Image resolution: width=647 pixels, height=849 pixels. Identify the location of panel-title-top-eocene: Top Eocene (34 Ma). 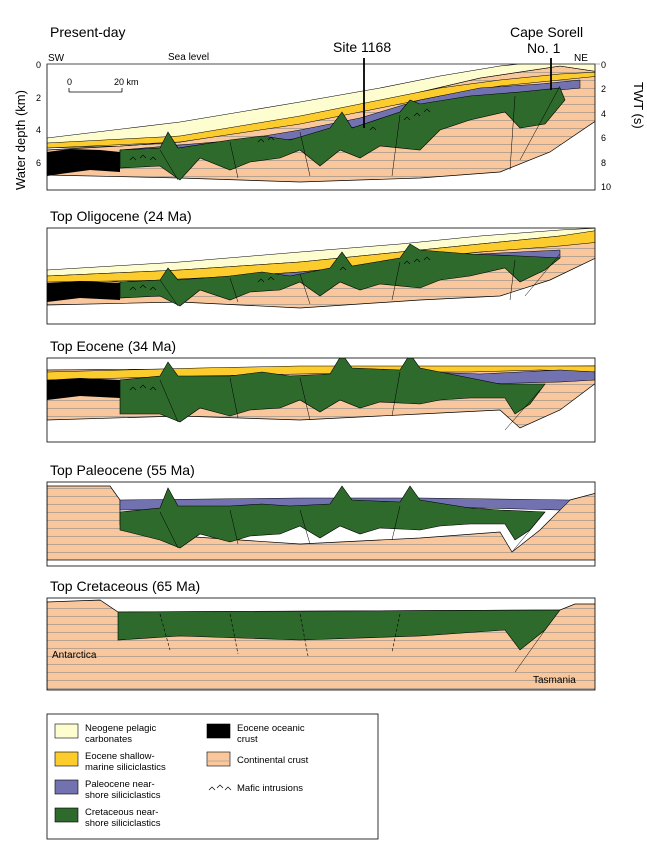
(113, 346).